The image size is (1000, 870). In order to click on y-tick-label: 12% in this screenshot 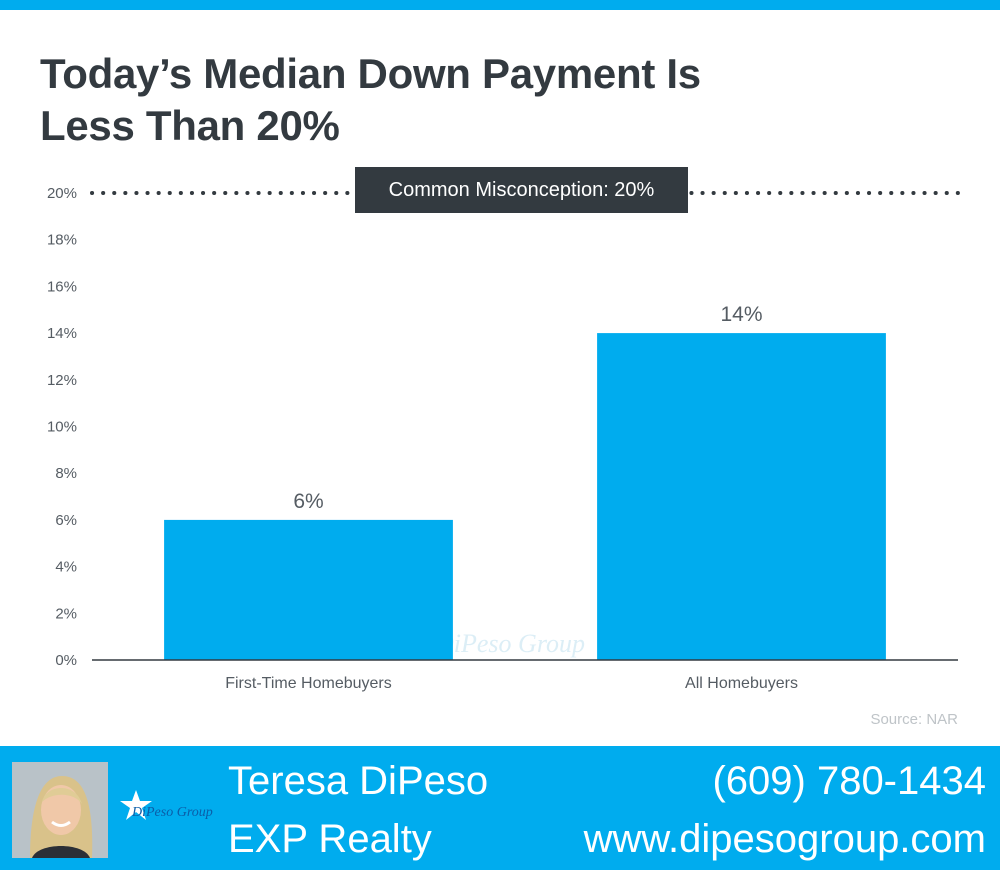, I will do `click(62, 380)`.